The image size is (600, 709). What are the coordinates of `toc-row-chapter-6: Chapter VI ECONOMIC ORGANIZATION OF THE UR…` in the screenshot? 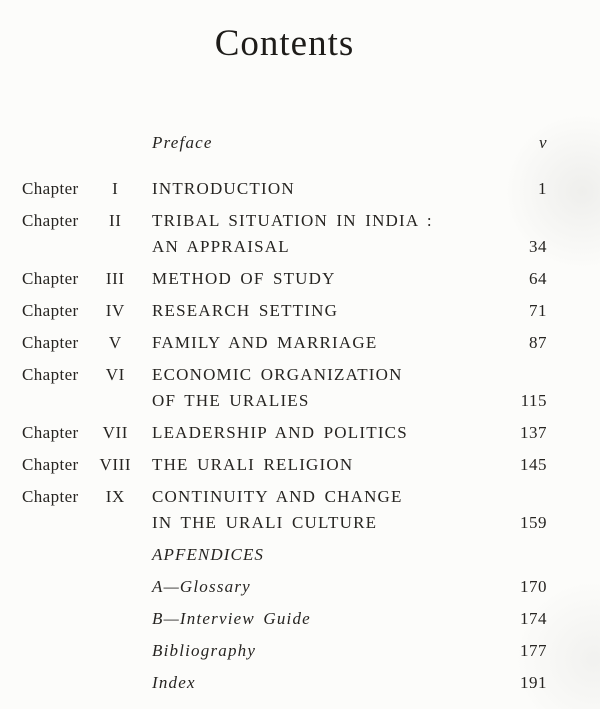 It's located at (284, 388).